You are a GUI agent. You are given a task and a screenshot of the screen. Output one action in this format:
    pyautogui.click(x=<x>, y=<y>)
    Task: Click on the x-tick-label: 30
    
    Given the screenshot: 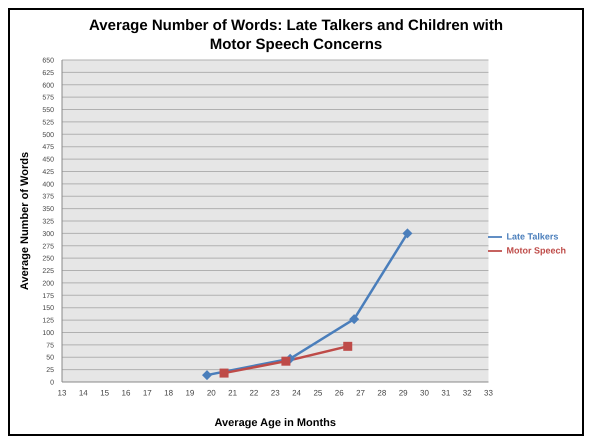 What is the action you would take?
    pyautogui.click(x=425, y=393)
    